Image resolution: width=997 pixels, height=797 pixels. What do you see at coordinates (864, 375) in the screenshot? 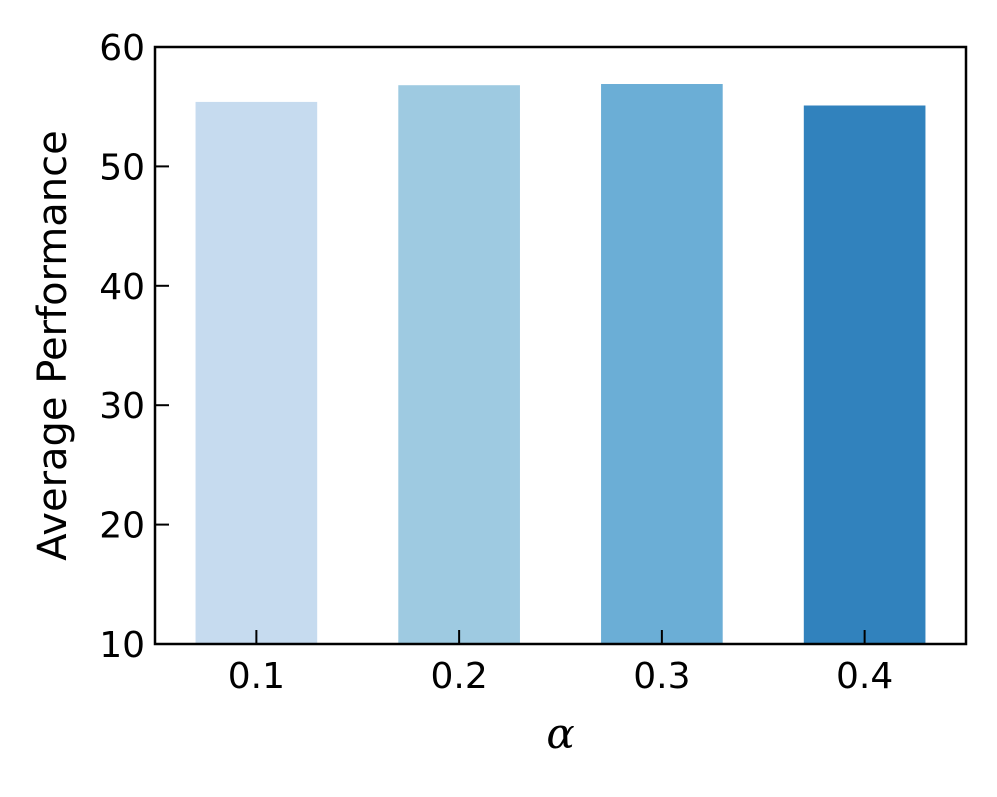
I see `bar-0.4` at bounding box center [864, 375].